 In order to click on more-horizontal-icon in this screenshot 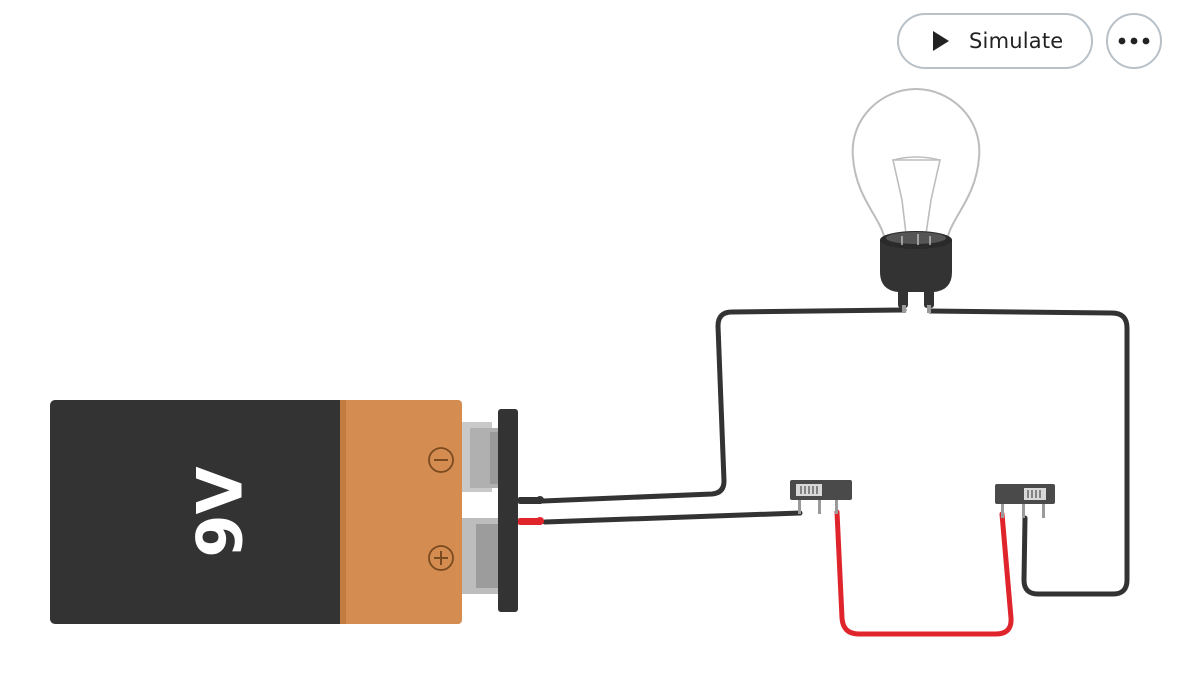, I will do `click(1134, 41)`.